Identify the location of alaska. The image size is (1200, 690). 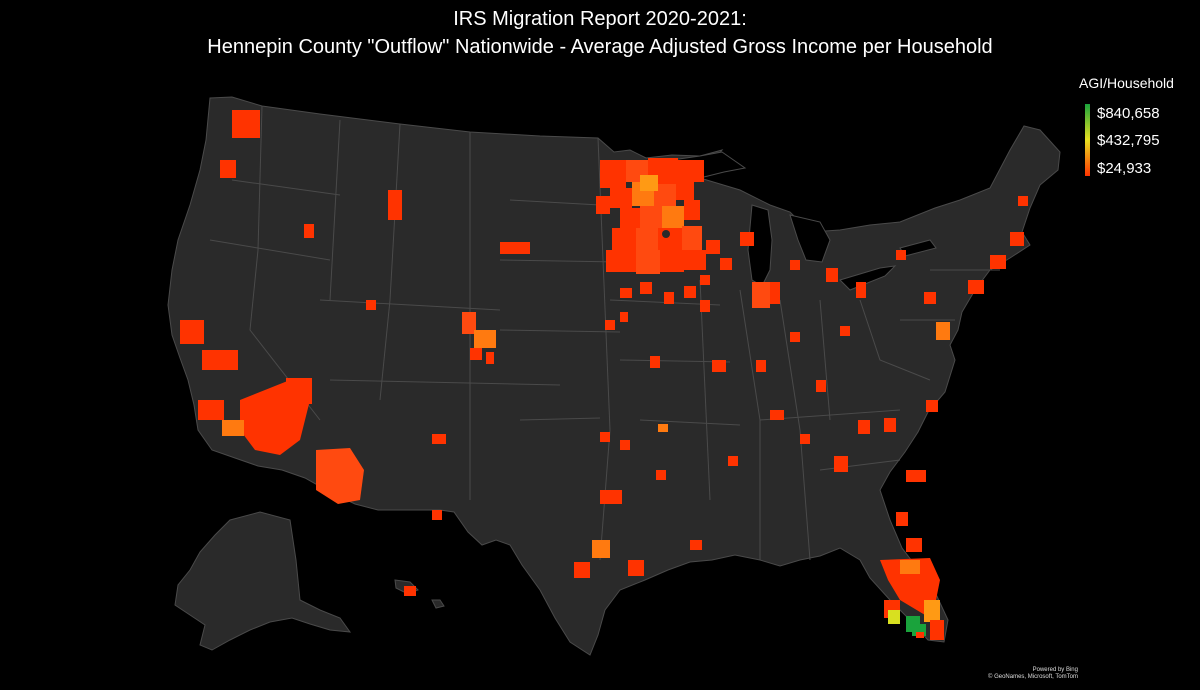
(263, 581).